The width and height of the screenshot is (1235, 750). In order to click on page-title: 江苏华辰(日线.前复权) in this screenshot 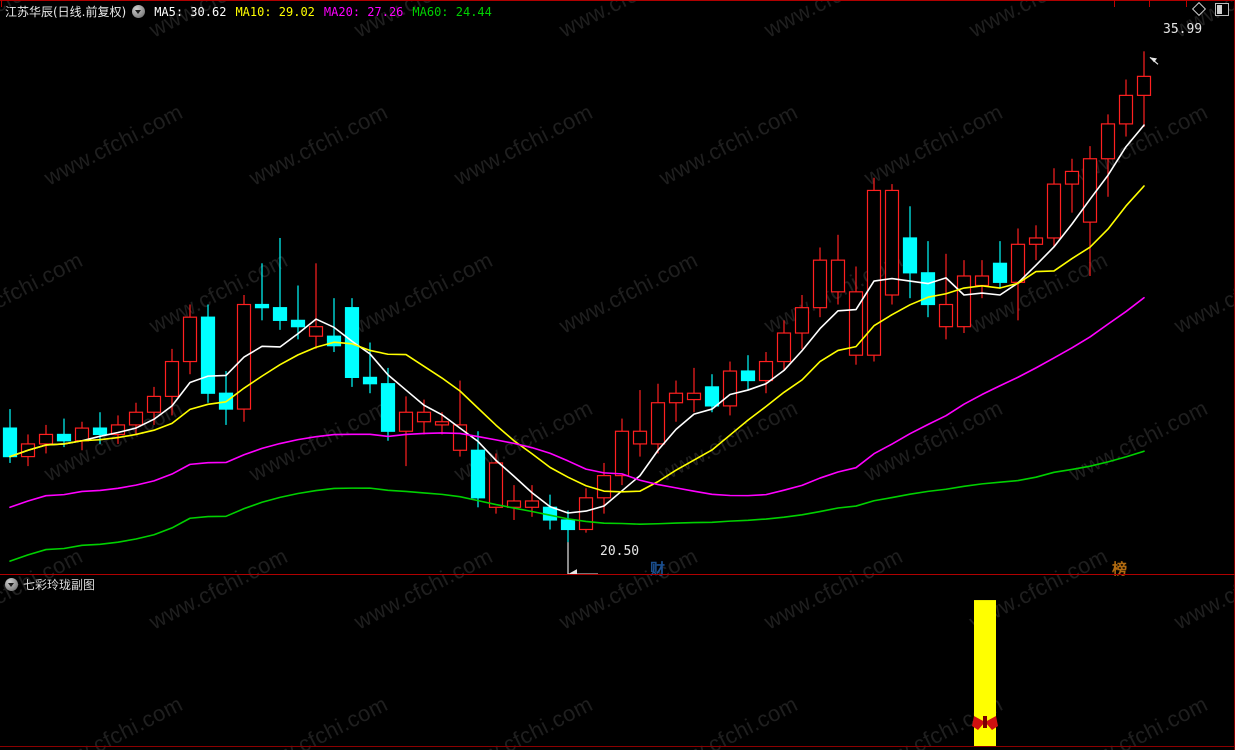, I will do `click(66, 12)`.